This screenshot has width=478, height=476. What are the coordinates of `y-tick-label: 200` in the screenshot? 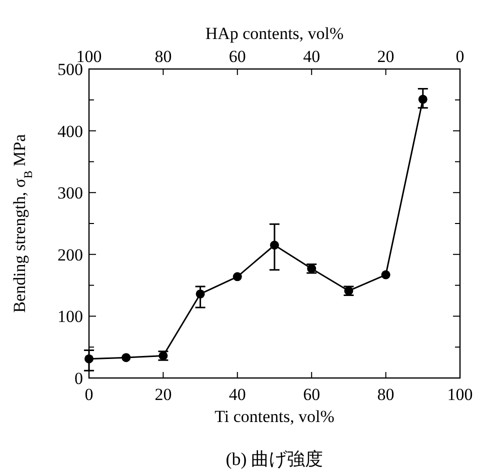 It's located at (70, 254).